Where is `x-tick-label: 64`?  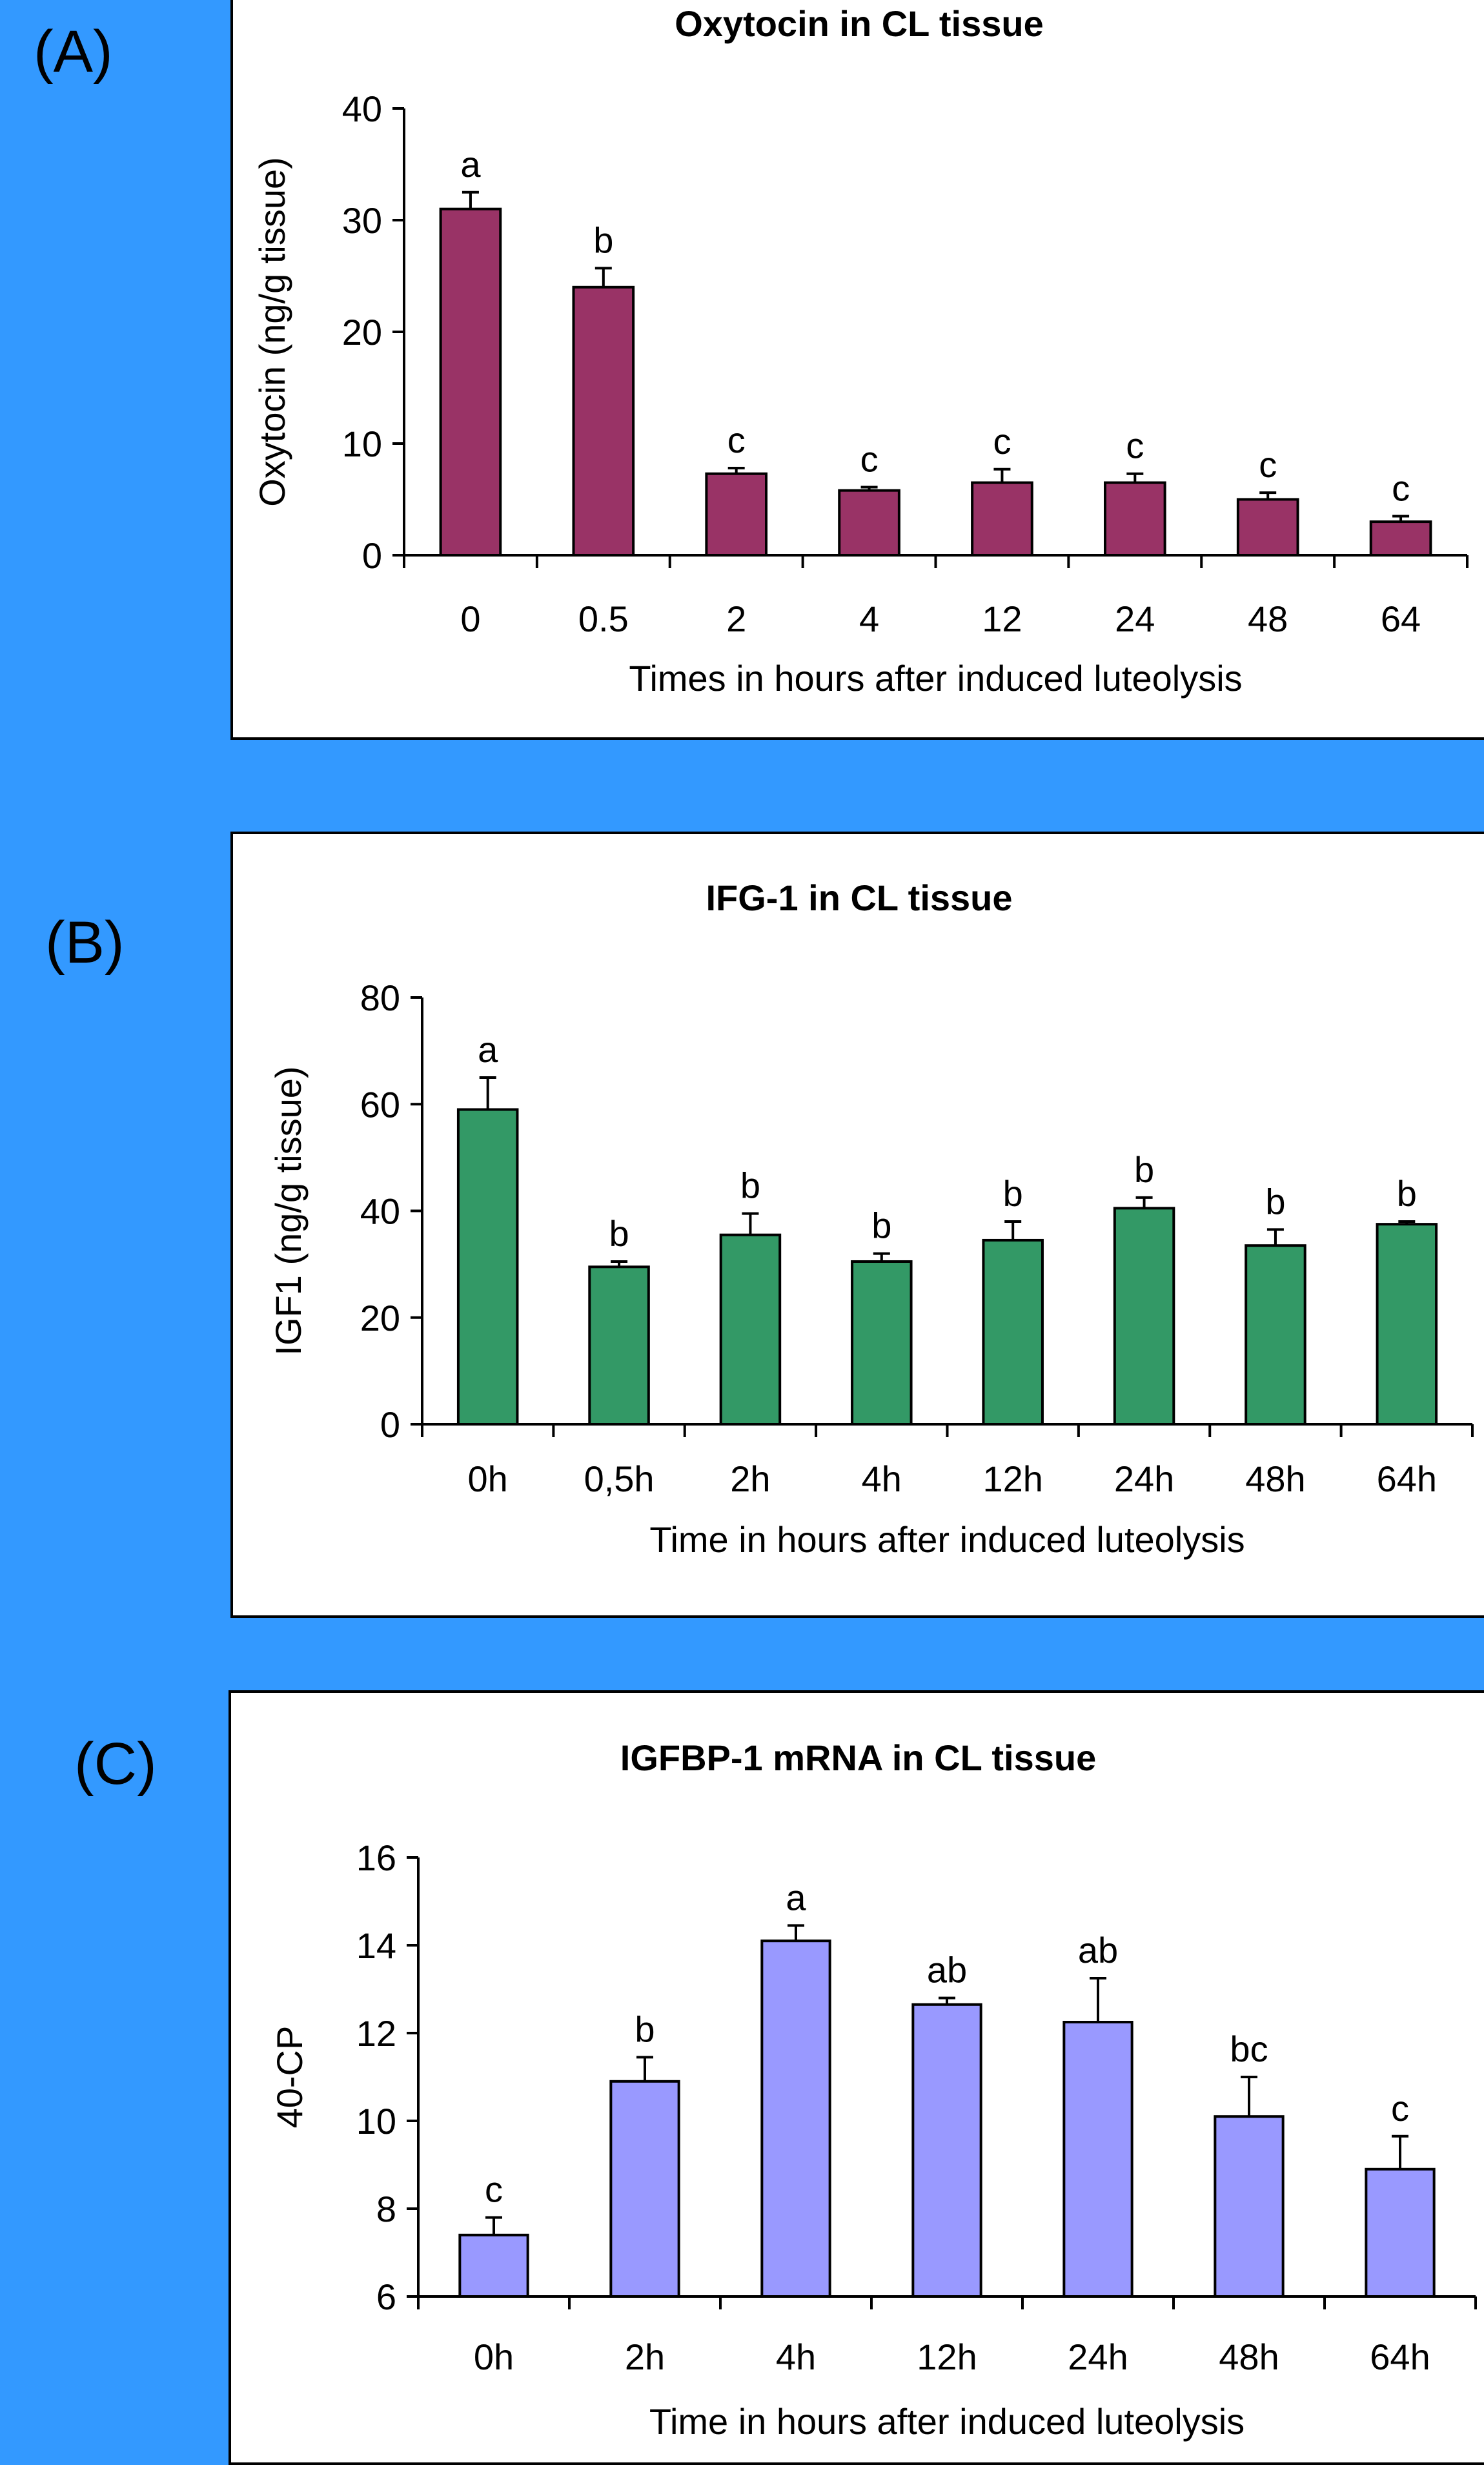
x-tick-label: 64 is located at coordinates (1401, 618).